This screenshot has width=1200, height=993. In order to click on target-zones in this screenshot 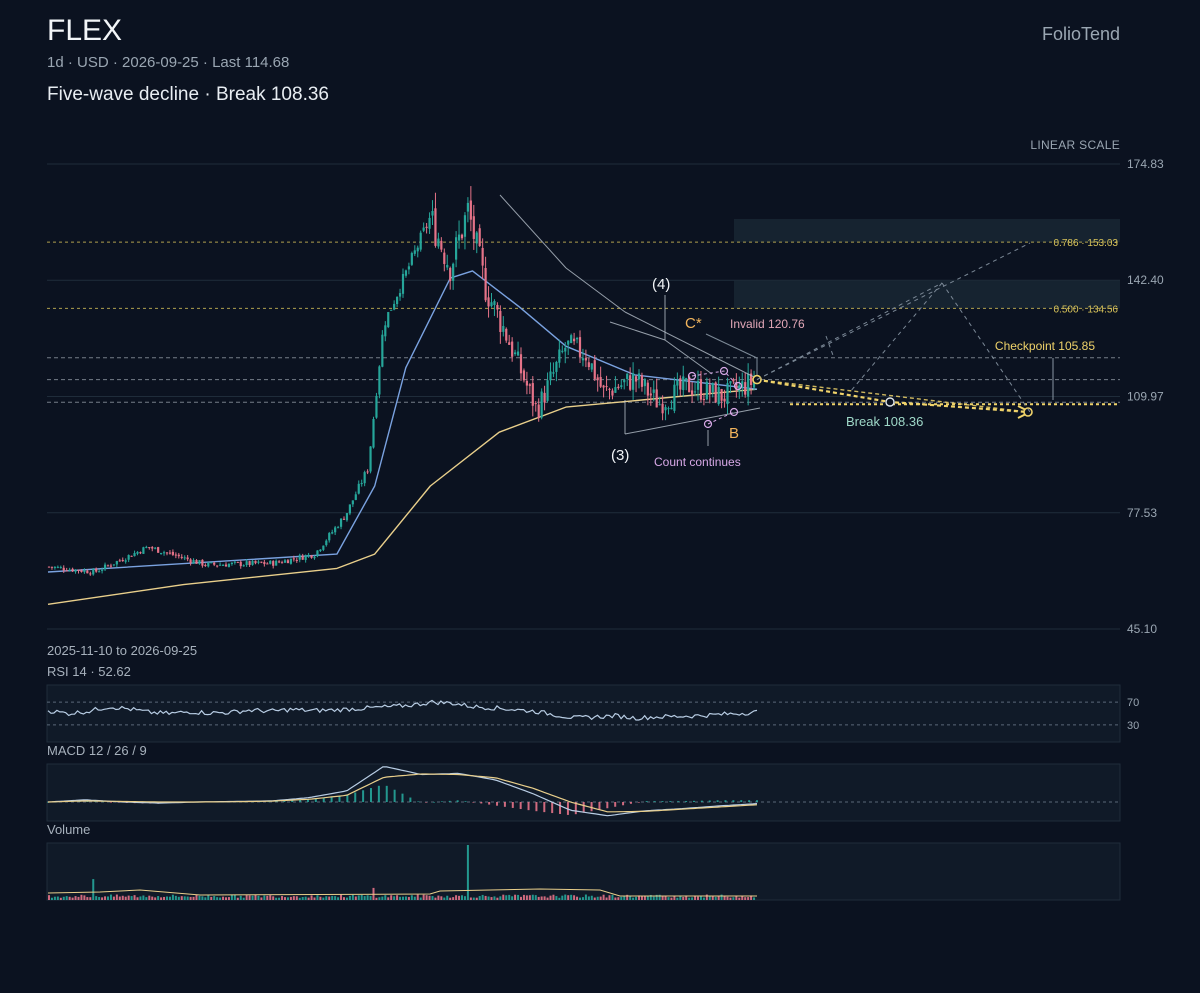, I will do `click(927, 263)`.